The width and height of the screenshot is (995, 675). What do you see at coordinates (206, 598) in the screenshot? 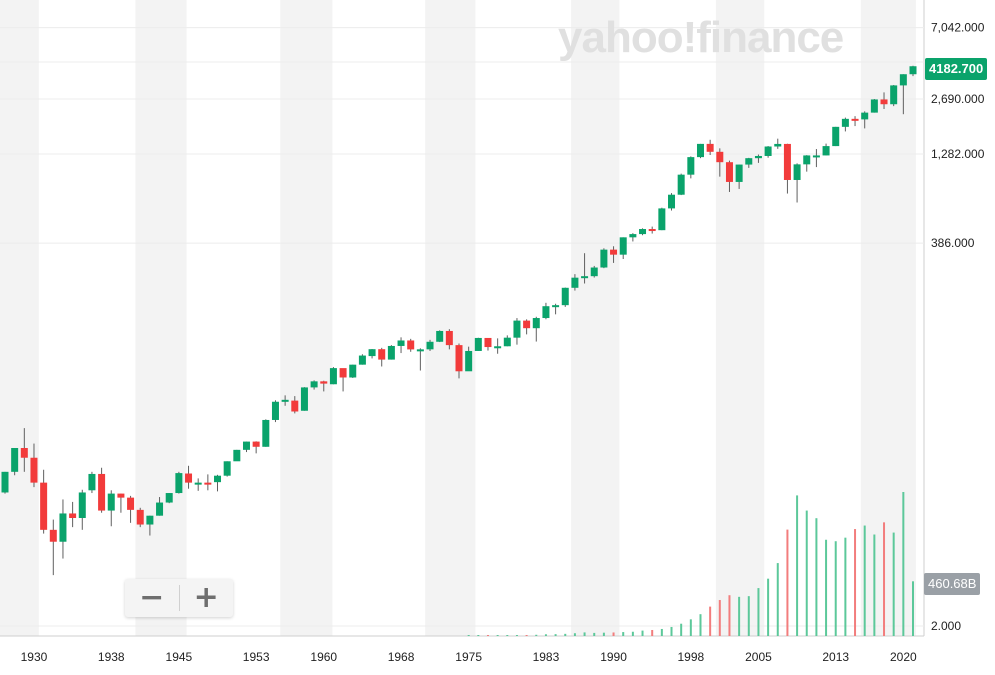
I see `zoom-in-button: +` at bounding box center [206, 598].